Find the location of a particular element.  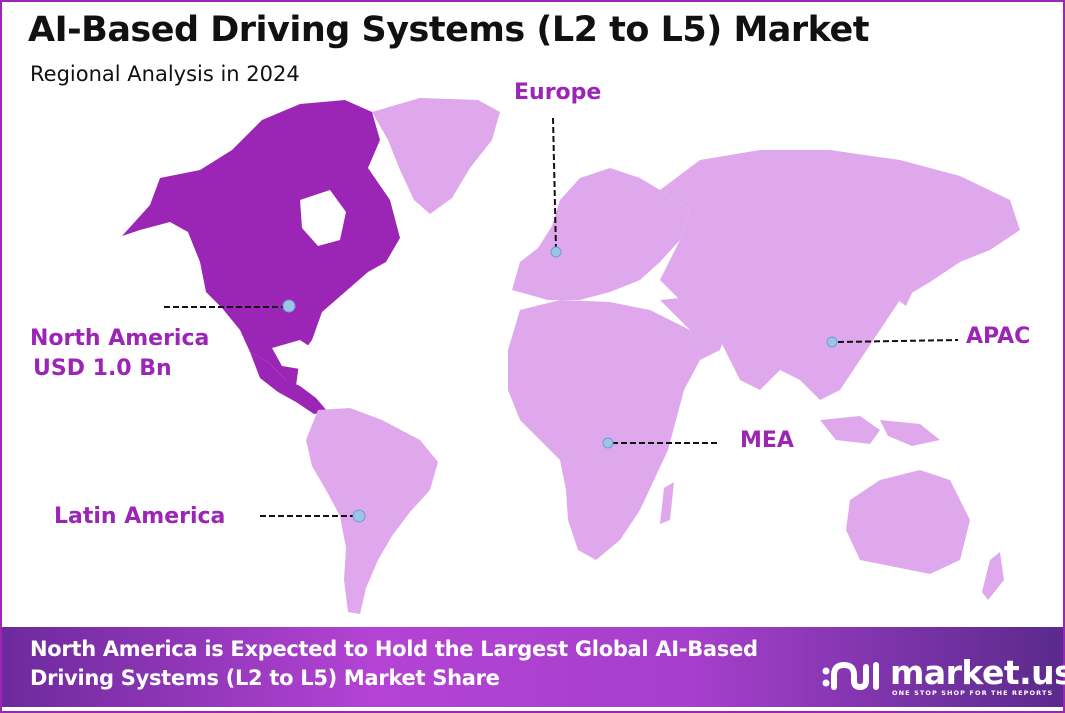

north-america-value: USD 1.0 Bn is located at coordinates (102, 368).